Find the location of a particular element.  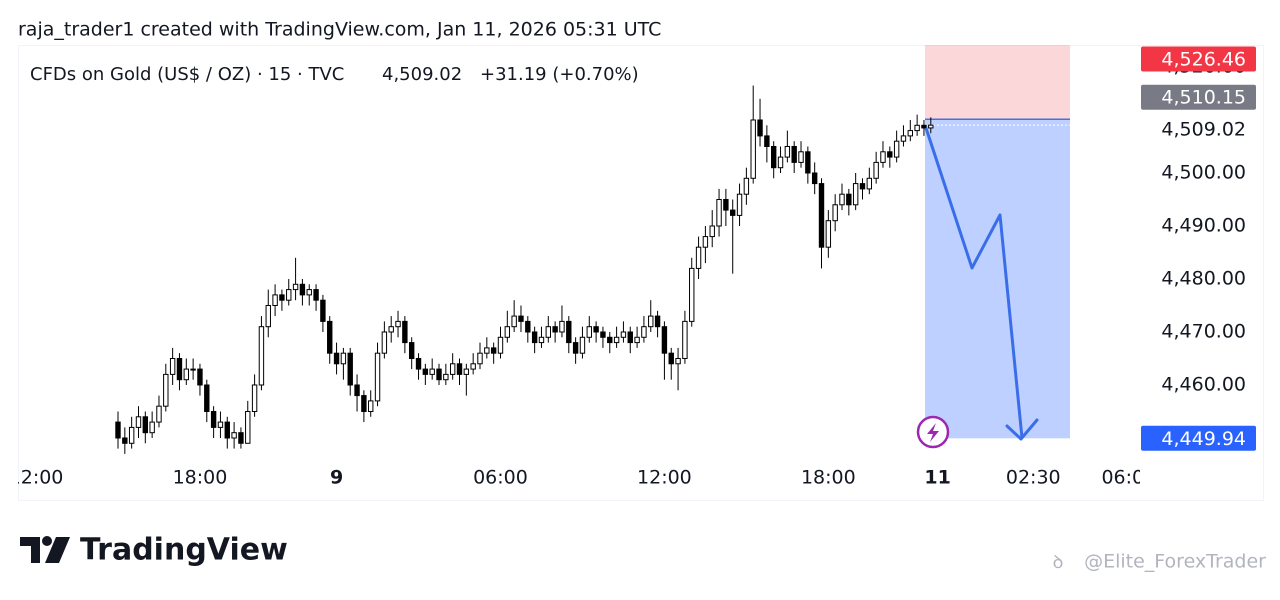

price-tag-label: 4,510.15 is located at coordinates (1203, 98).